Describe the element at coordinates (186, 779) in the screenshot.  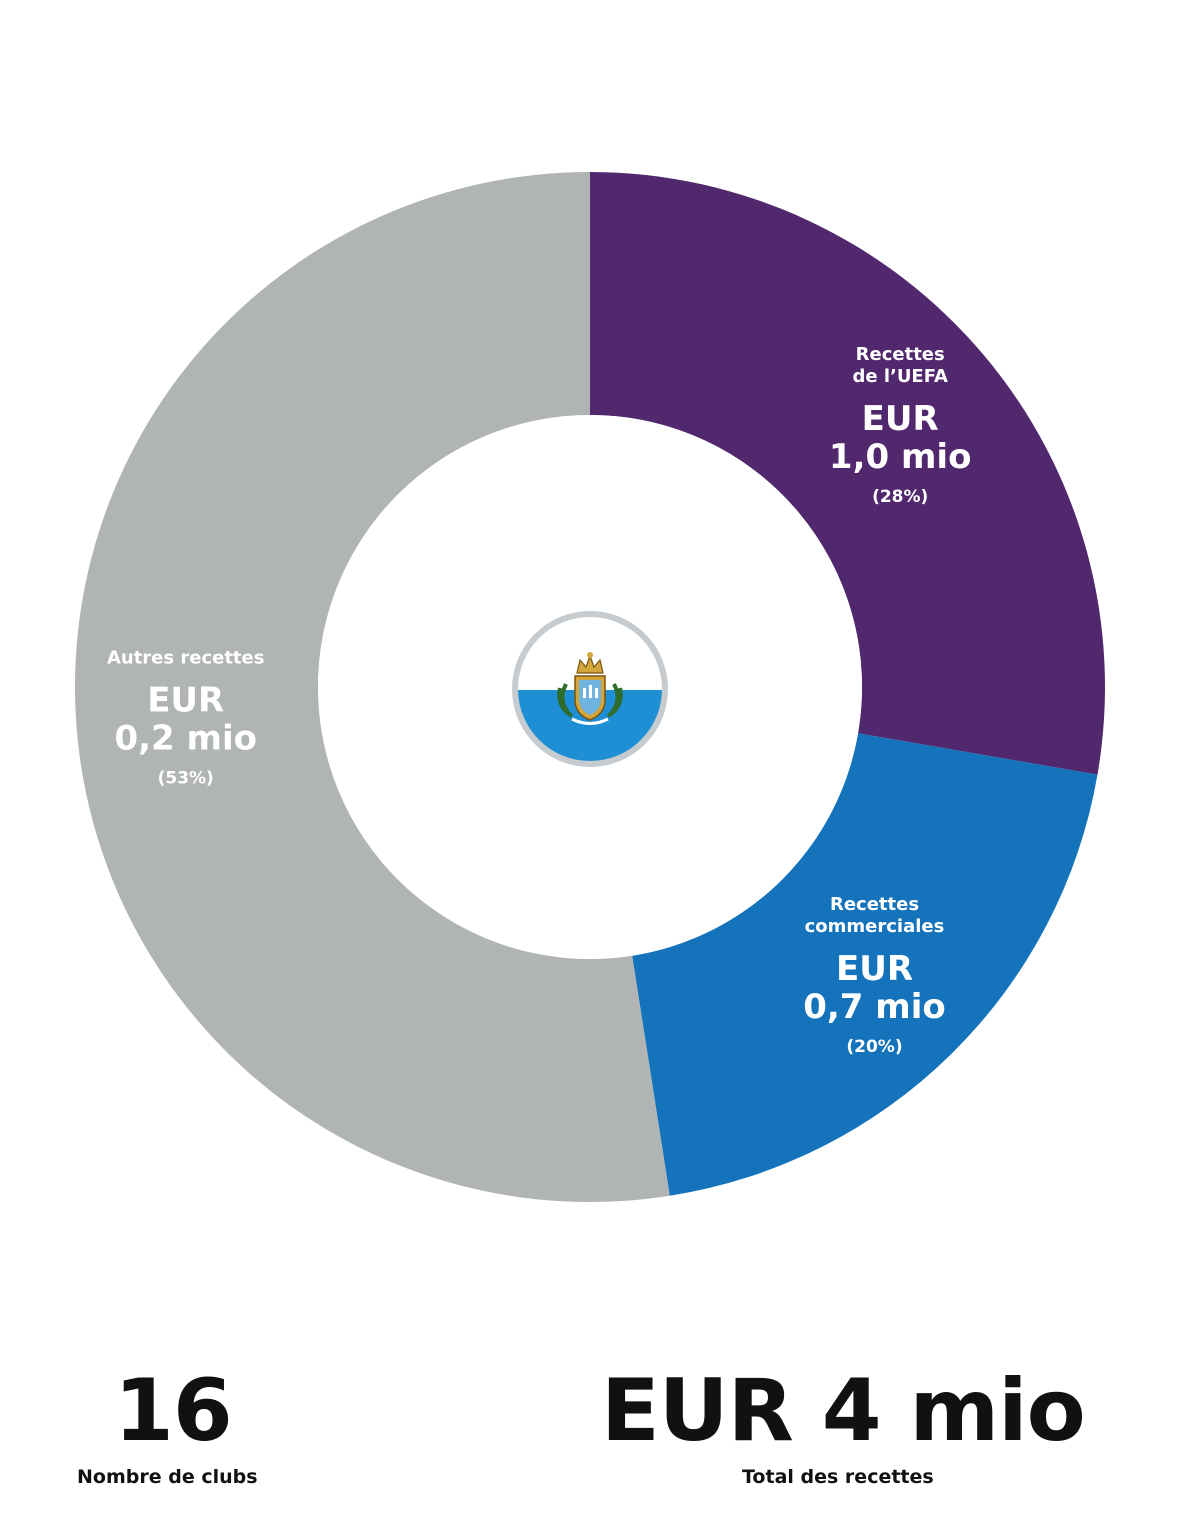
I see `slice-label-percent: (53%)` at that location.